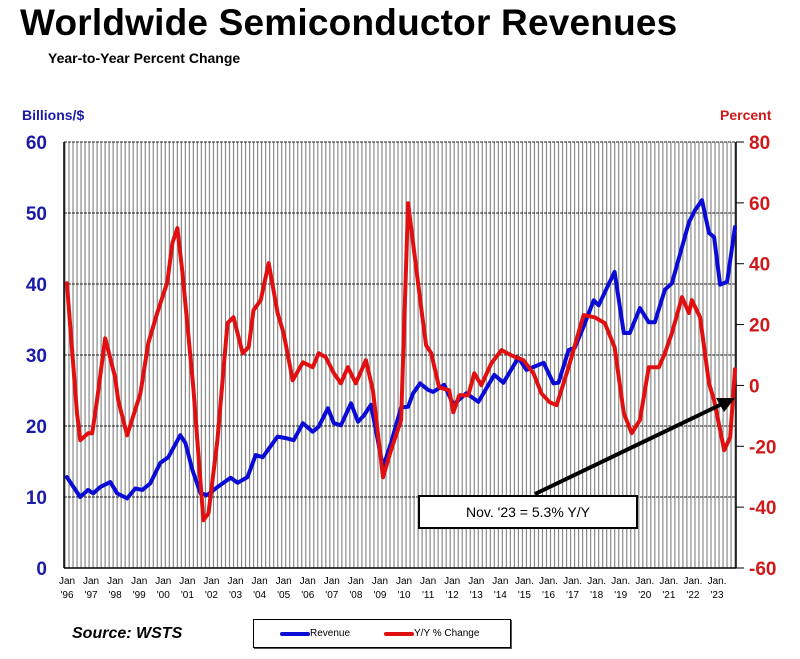 This screenshot has height=659, width=800. Describe the element at coordinates (36, 143) in the screenshot. I see `y-tick-label-left: 60` at that location.